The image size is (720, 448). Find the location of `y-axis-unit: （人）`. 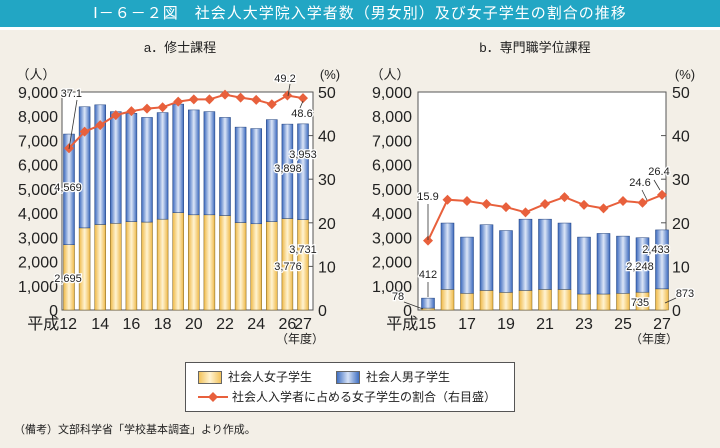

y-axis-unit: （人） is located at coordinates (35, 74).